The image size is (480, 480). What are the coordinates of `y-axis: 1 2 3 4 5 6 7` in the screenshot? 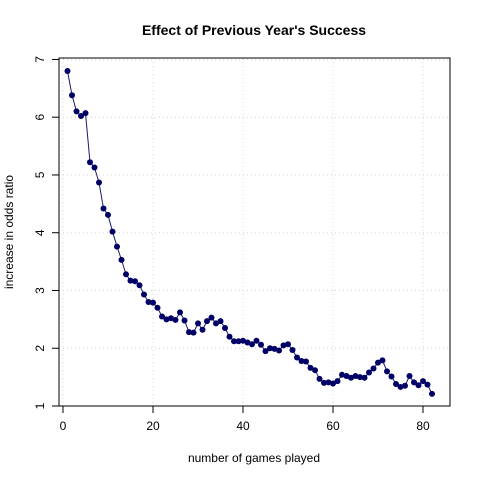 It's located at (46, 232).